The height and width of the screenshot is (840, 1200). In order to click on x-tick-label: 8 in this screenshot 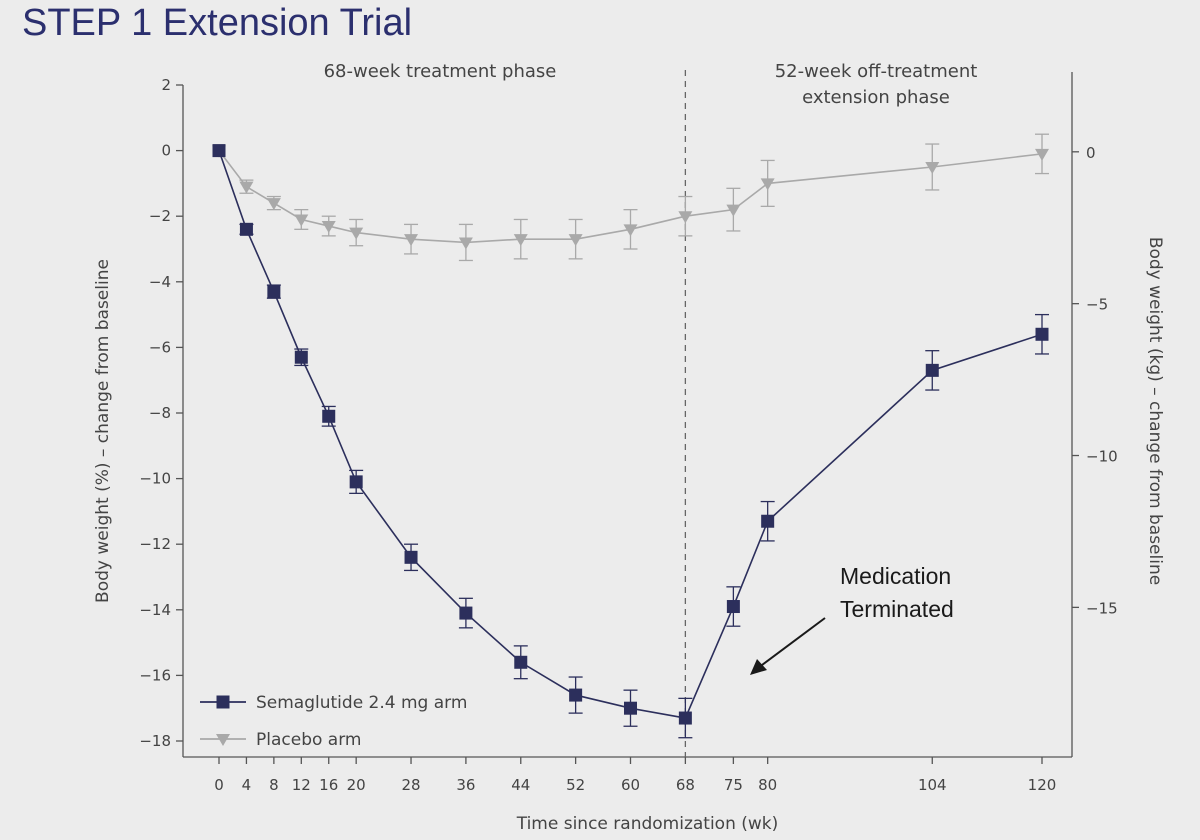, I will do `click(274, 785)`.